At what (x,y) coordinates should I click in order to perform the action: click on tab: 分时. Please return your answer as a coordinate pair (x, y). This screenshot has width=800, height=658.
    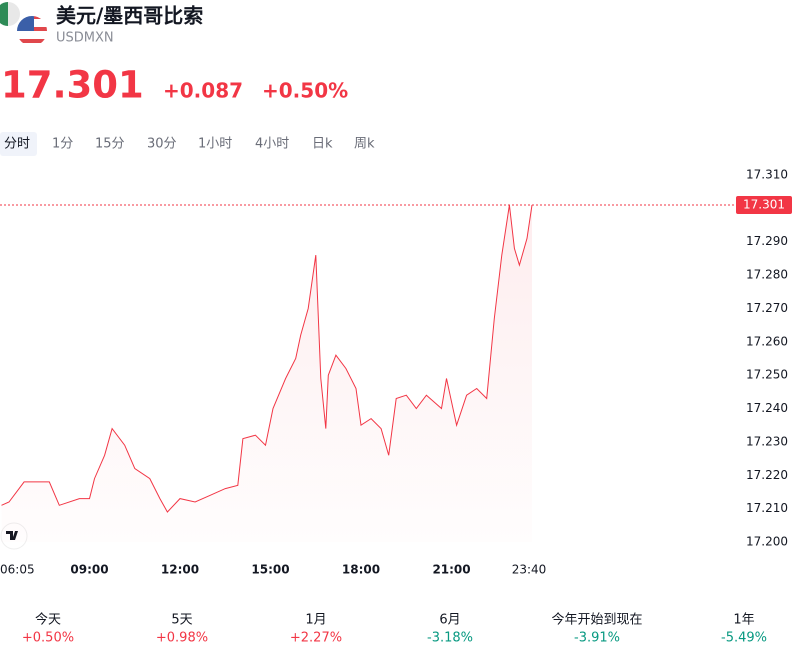
    Looking at the image, I should click on (17, 144).